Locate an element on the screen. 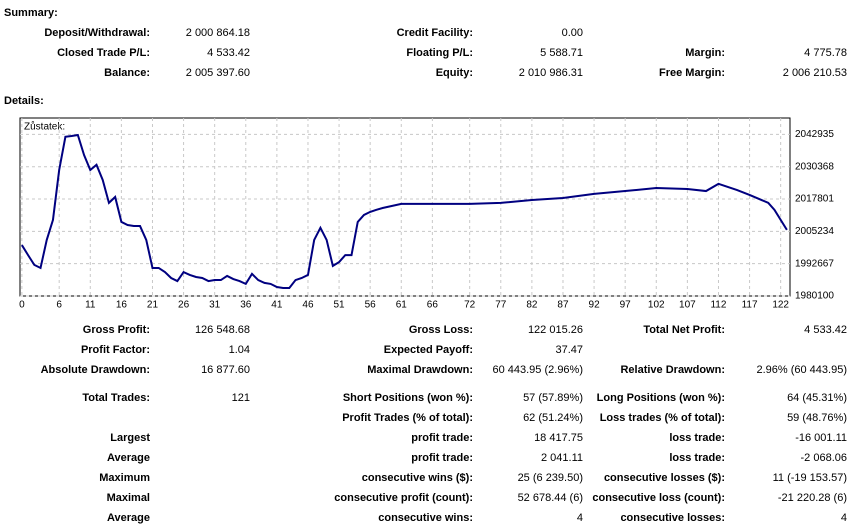 The width and height of the screenshot is (853, 525). label: Deposit/Withdrawal: is located at coordinates (97, 33).